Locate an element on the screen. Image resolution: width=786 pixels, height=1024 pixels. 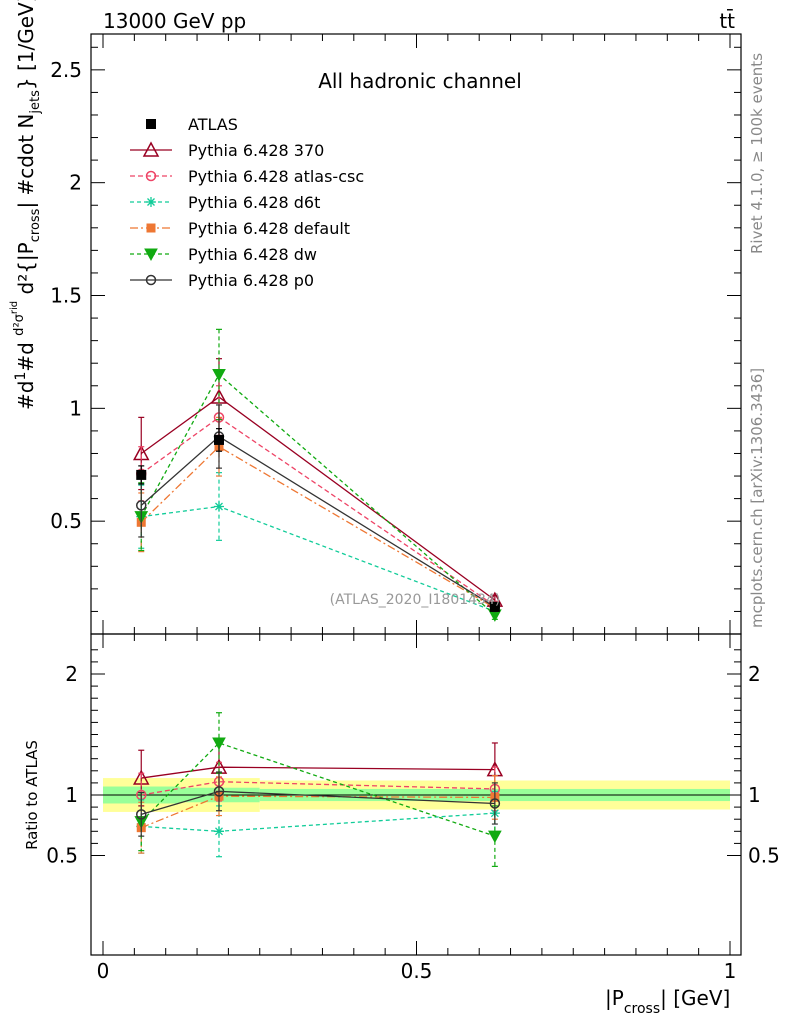
ratio-y-axis-label: Ratio to ATLAS is located at coordinates (32, 795).